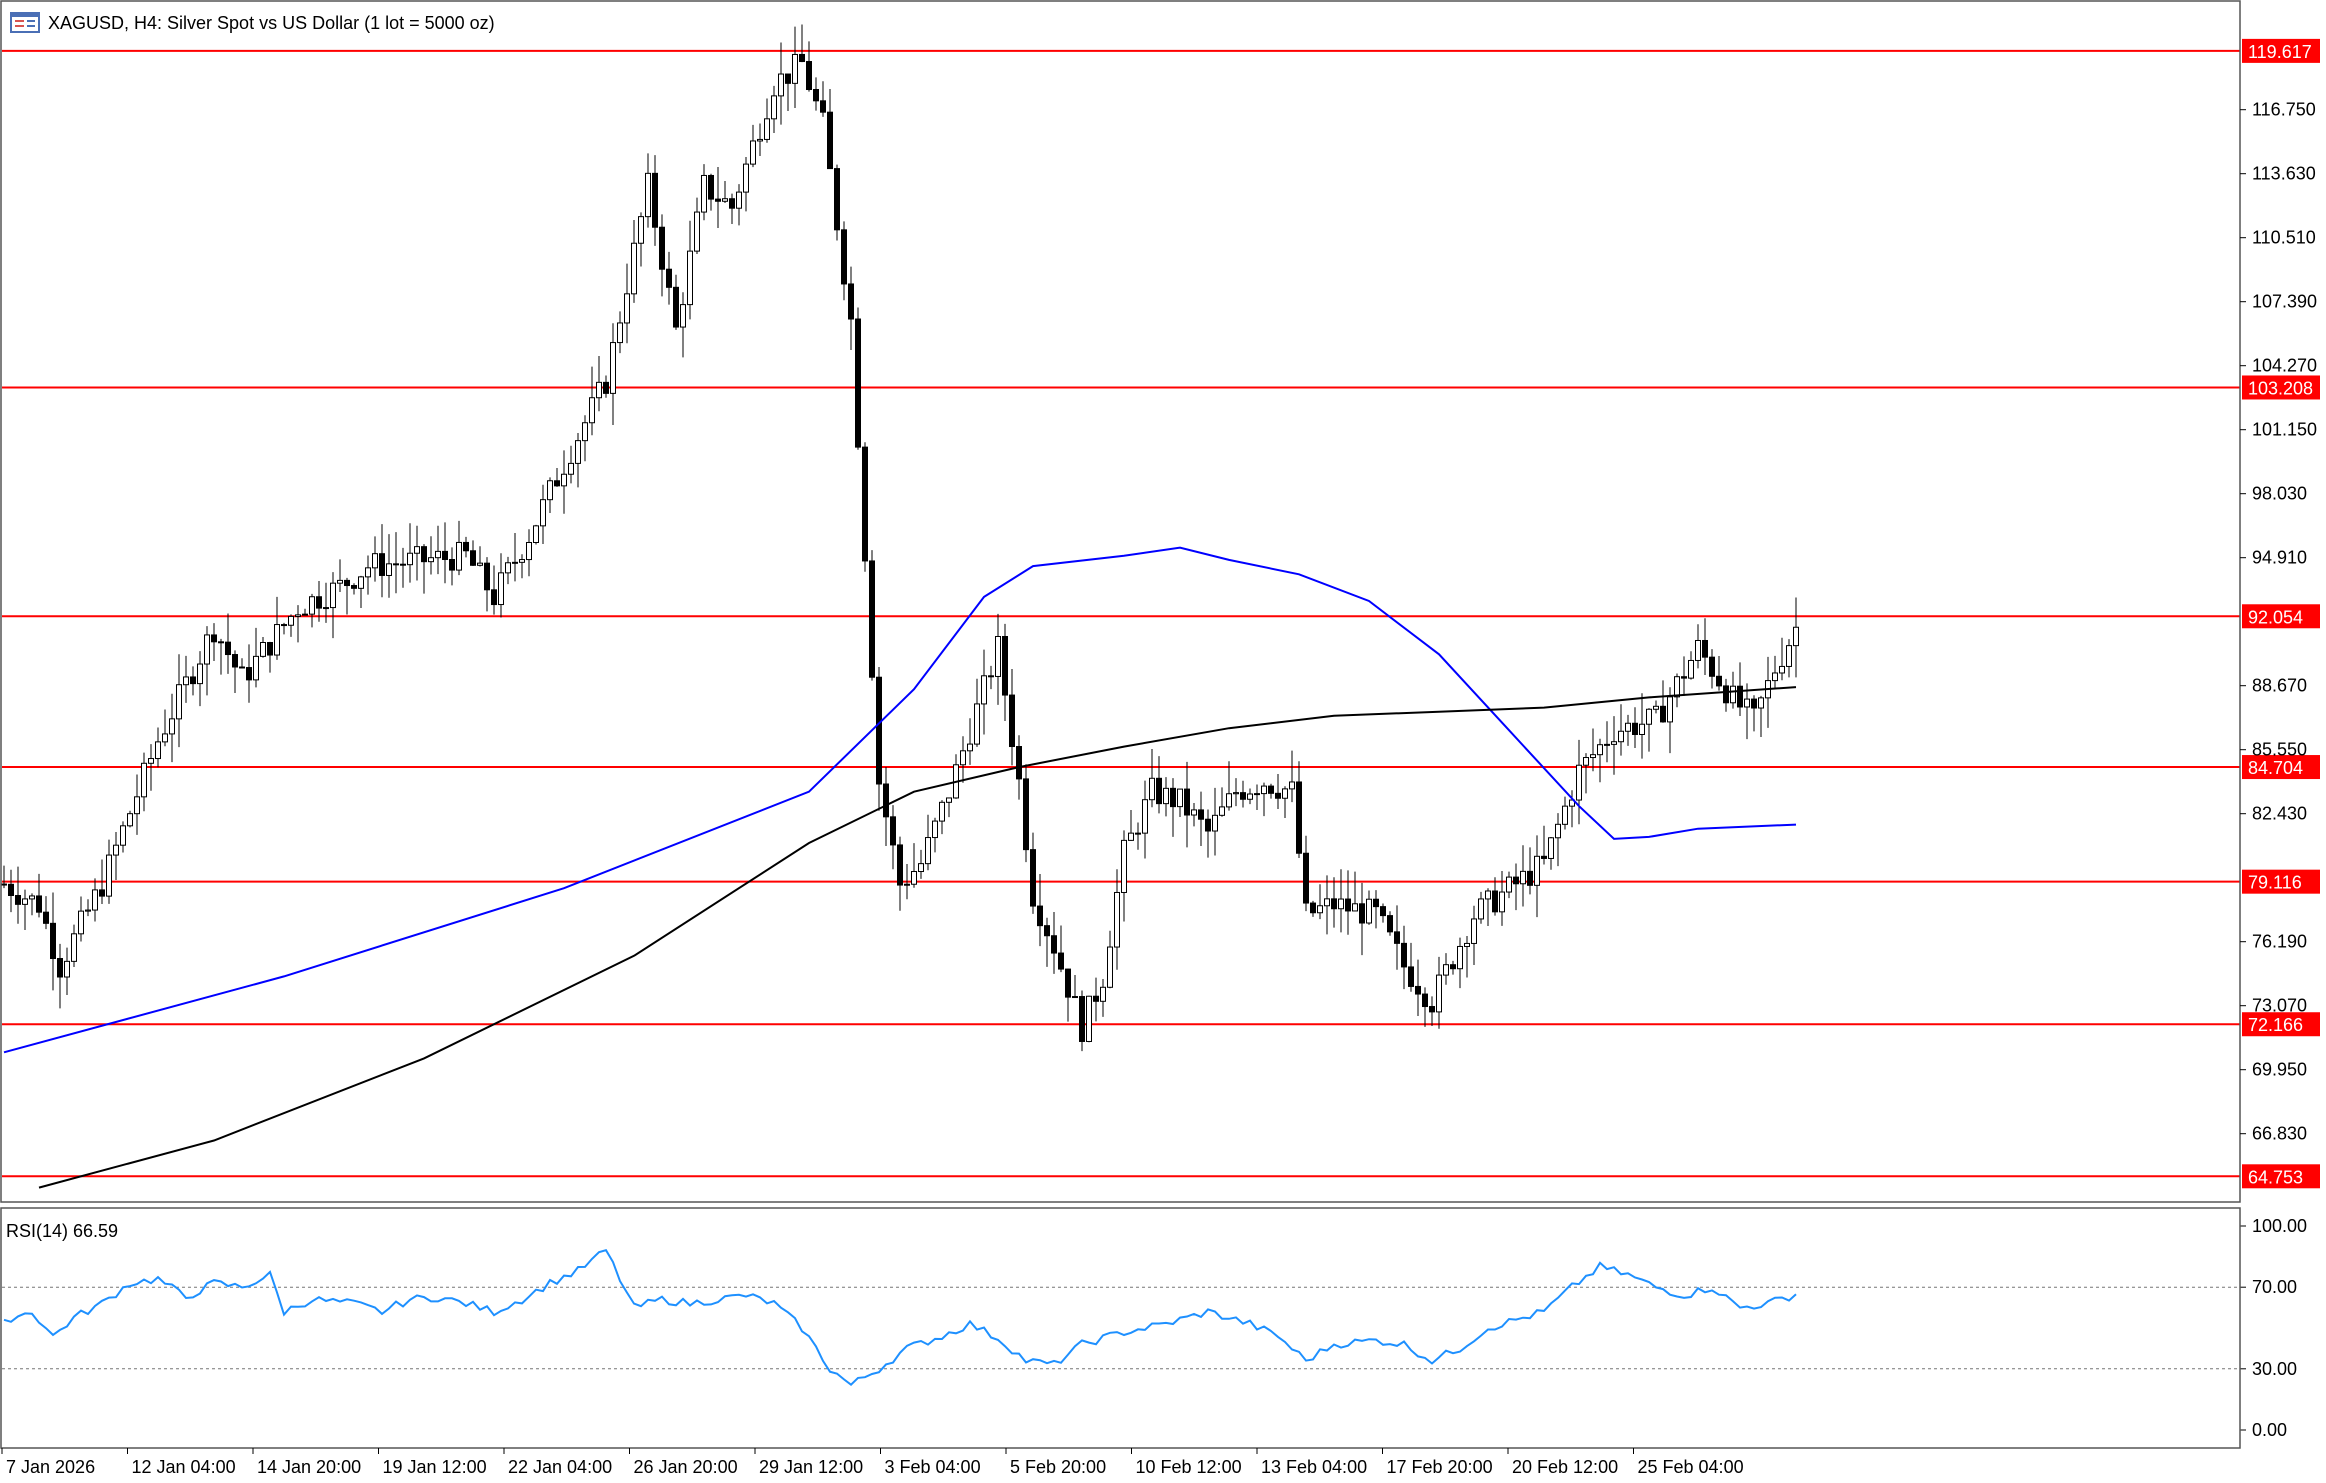  Describe the element at coordinates (1058, 1467) in the screenshot. I see `time-tick-label: 5 Feb 20:00` at that location.